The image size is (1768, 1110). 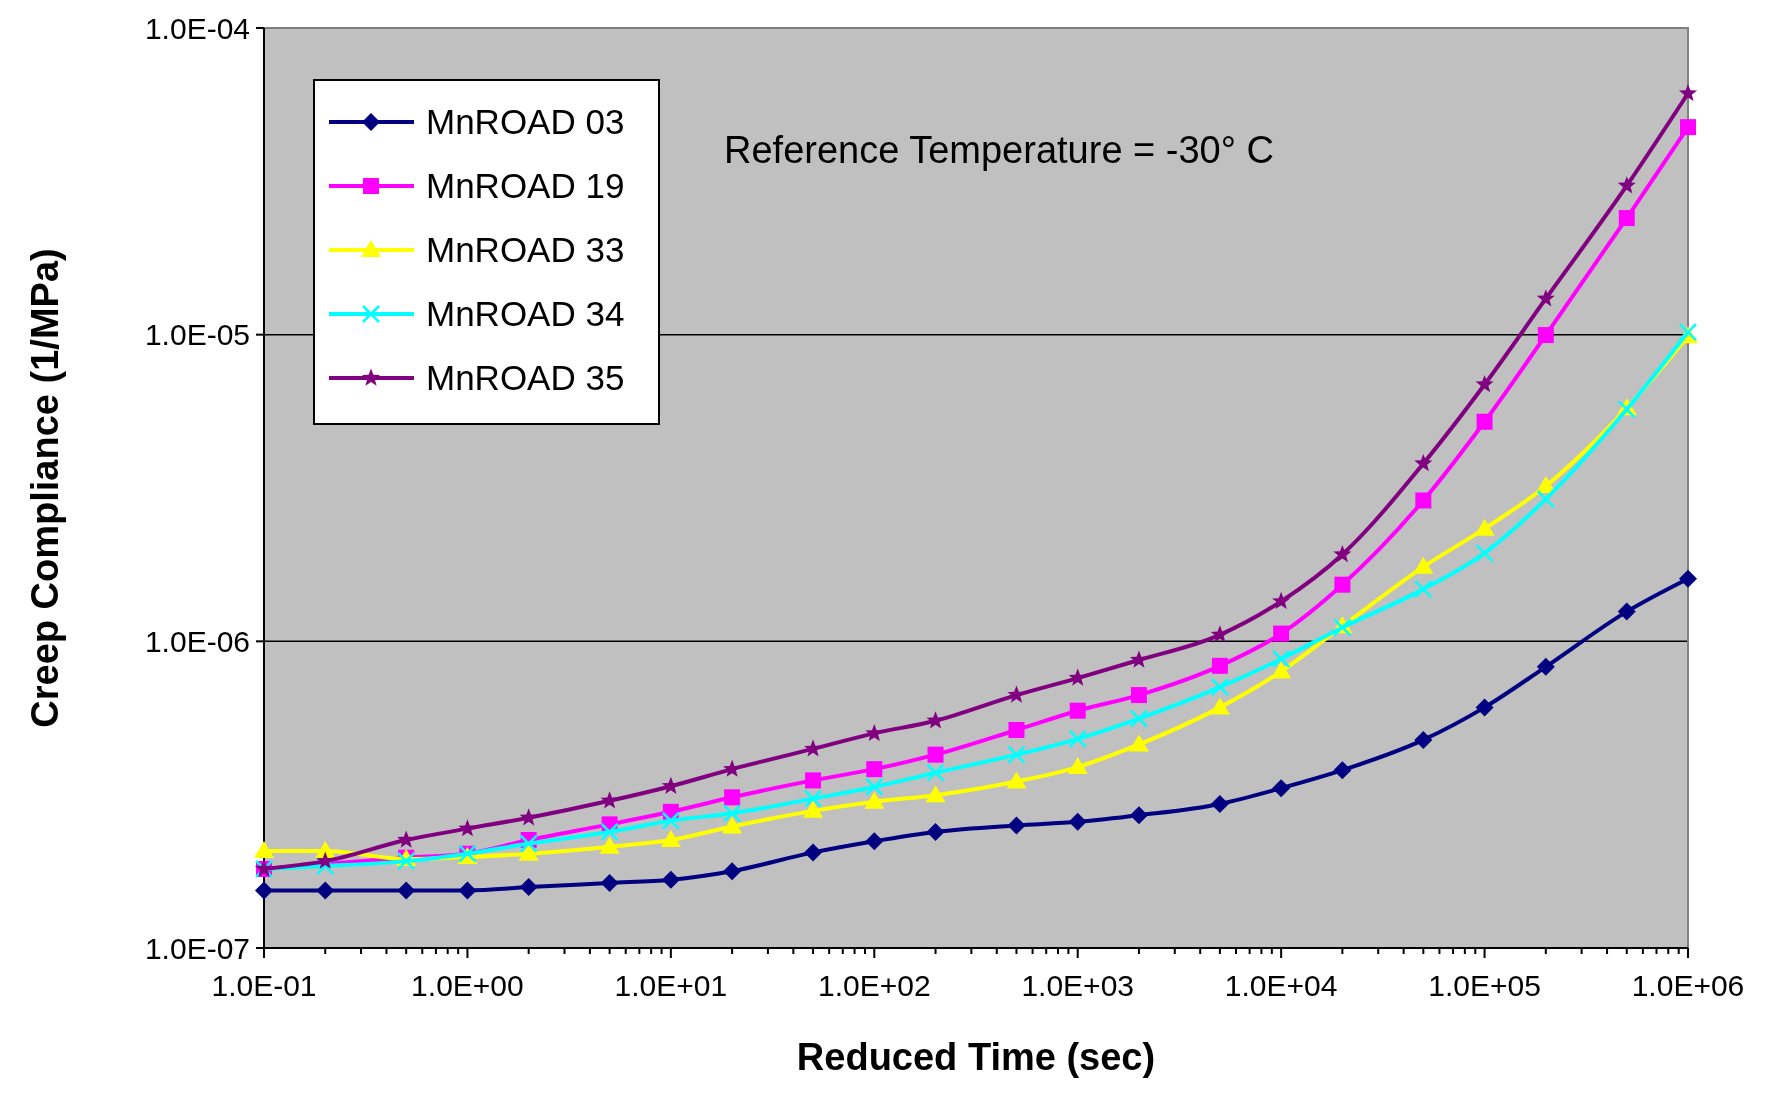 What do you see at coordinates (1688, 985) in the screenshot?
I see `x-tick-label: 1.0E+06` at bounding box center [1688, 985].